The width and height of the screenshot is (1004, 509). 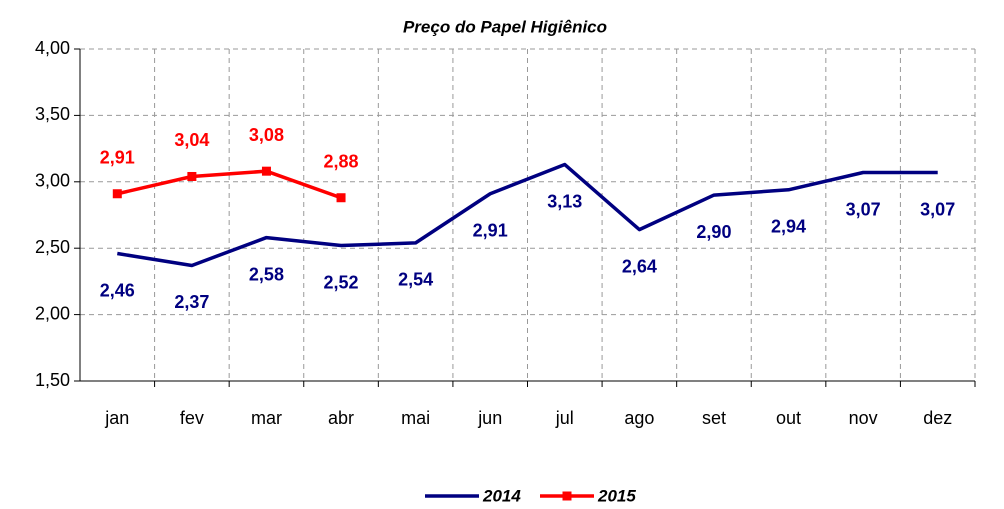 I want to click on x-tick-label: nov, so click(x=863, y=418).